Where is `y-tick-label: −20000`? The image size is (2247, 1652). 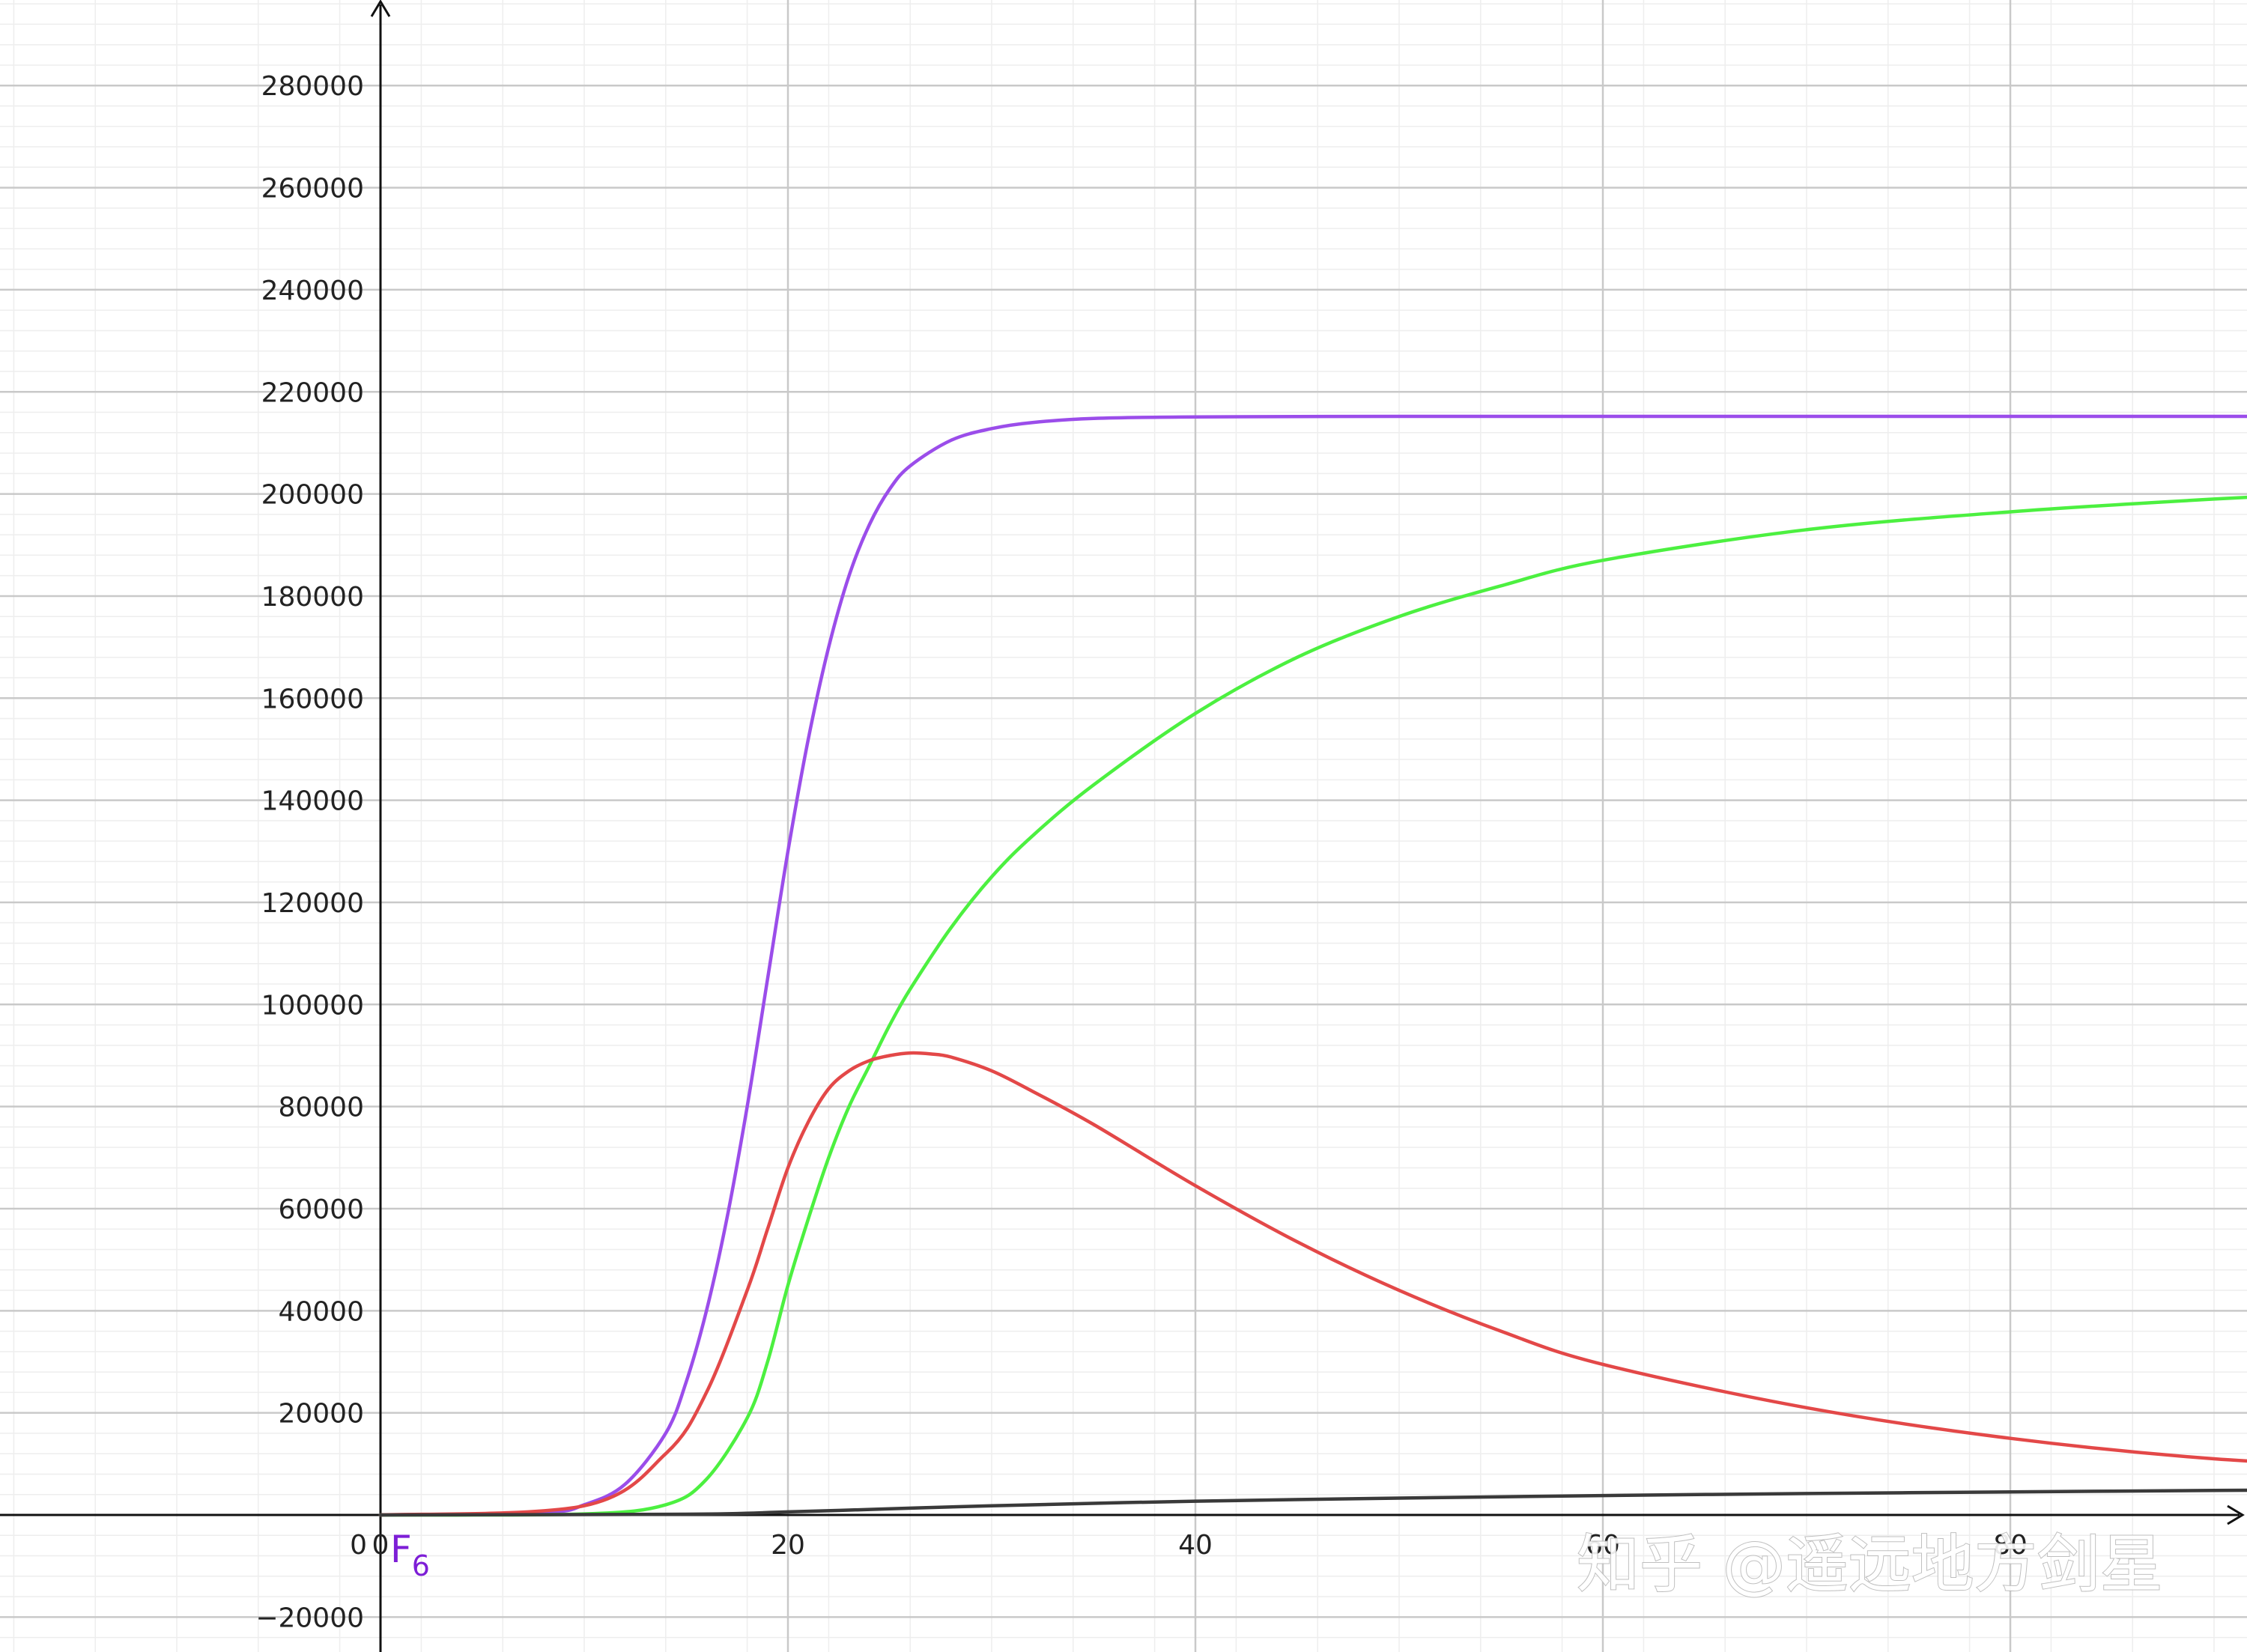 y-tick-label: −20000 is located at coordinates (309, 1618).